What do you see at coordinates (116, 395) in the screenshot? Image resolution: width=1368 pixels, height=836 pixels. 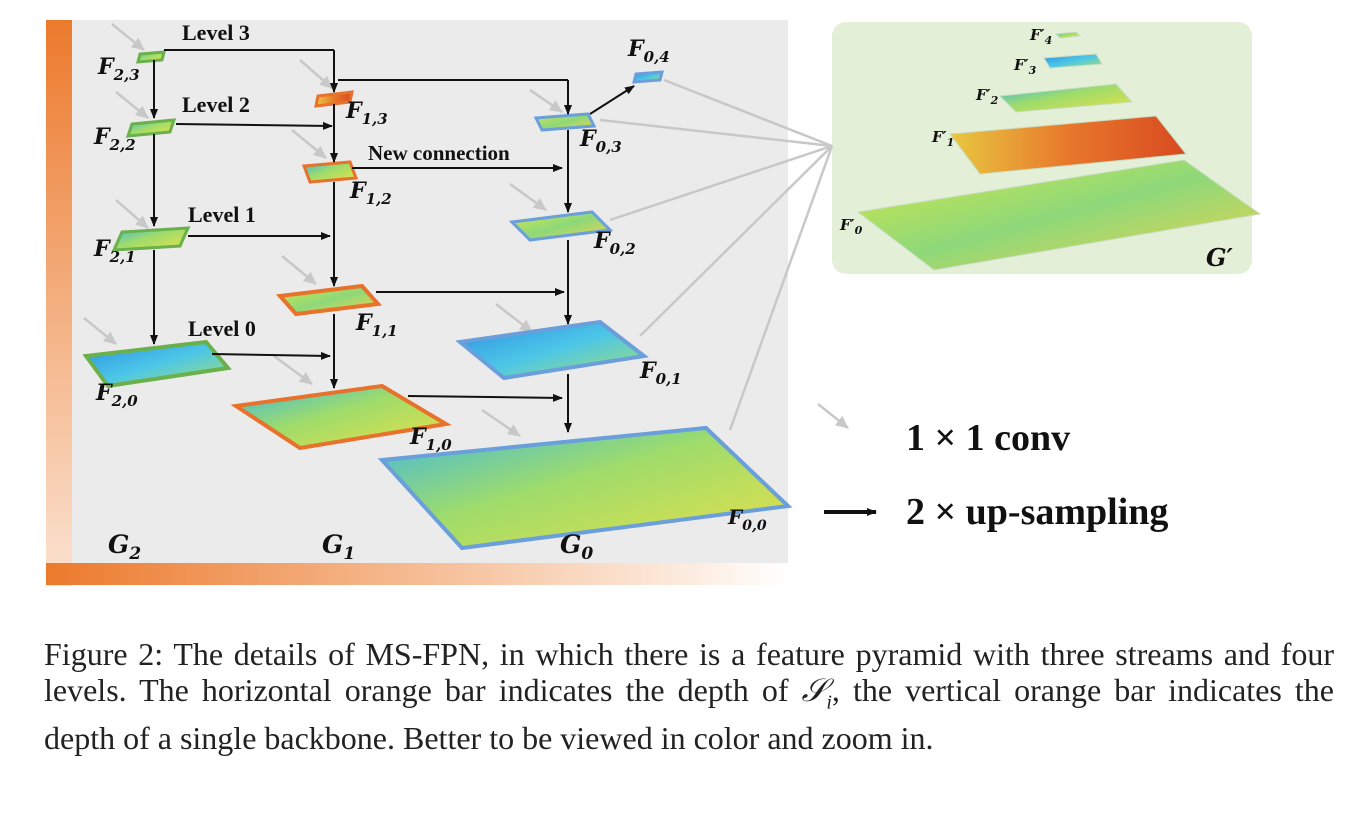 I see `label-f20: F2,0` at bounding box center [116, 395].